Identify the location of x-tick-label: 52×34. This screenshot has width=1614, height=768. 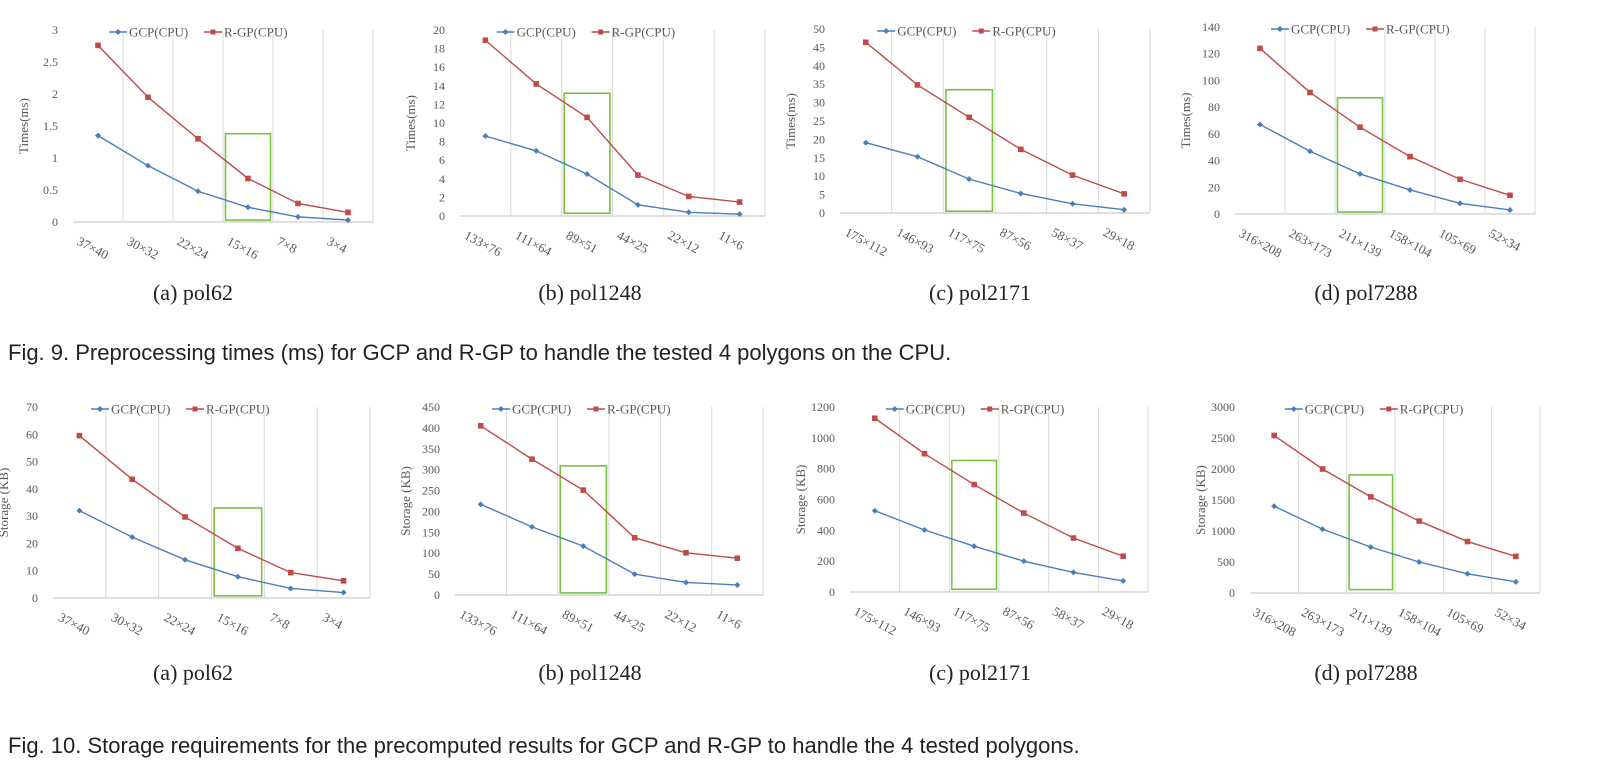
(1510, 618).